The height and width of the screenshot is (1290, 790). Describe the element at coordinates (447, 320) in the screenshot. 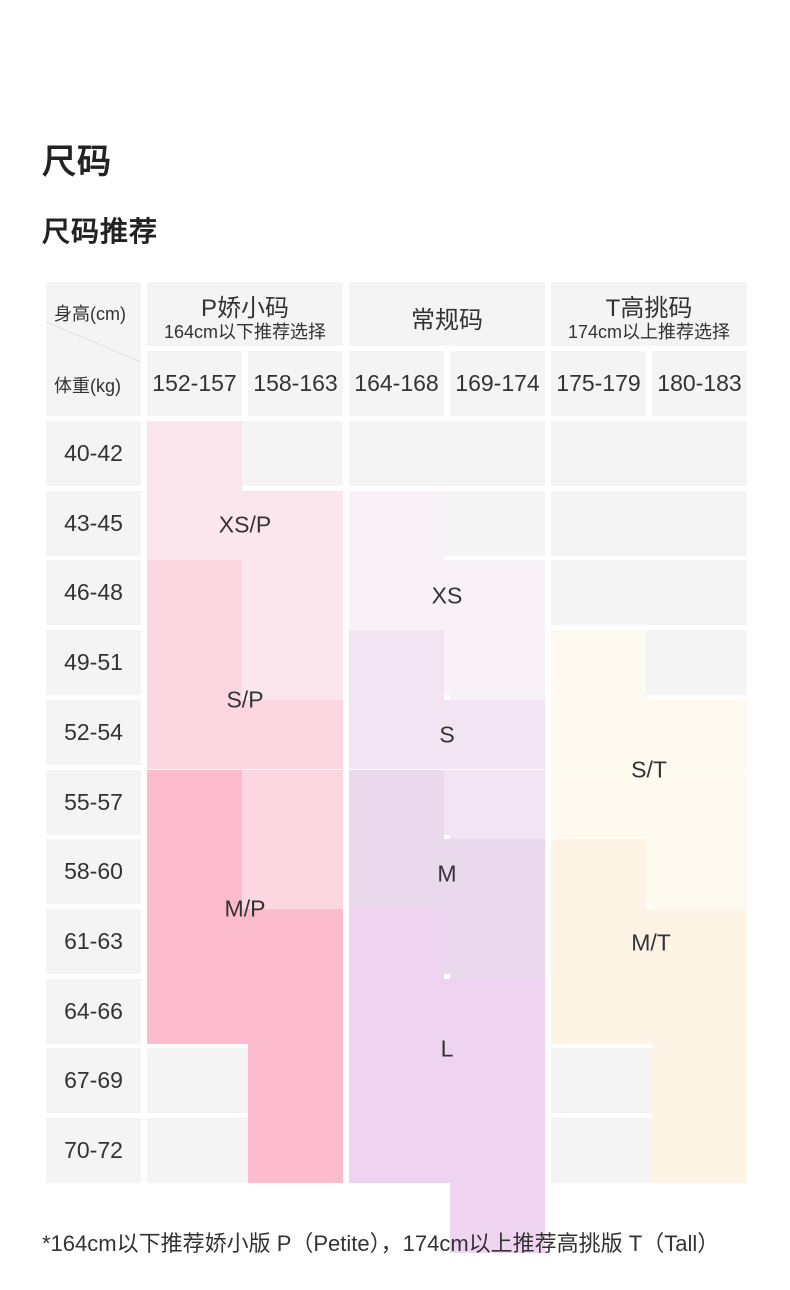

I see `group-title-regular: 常规码` at that location.